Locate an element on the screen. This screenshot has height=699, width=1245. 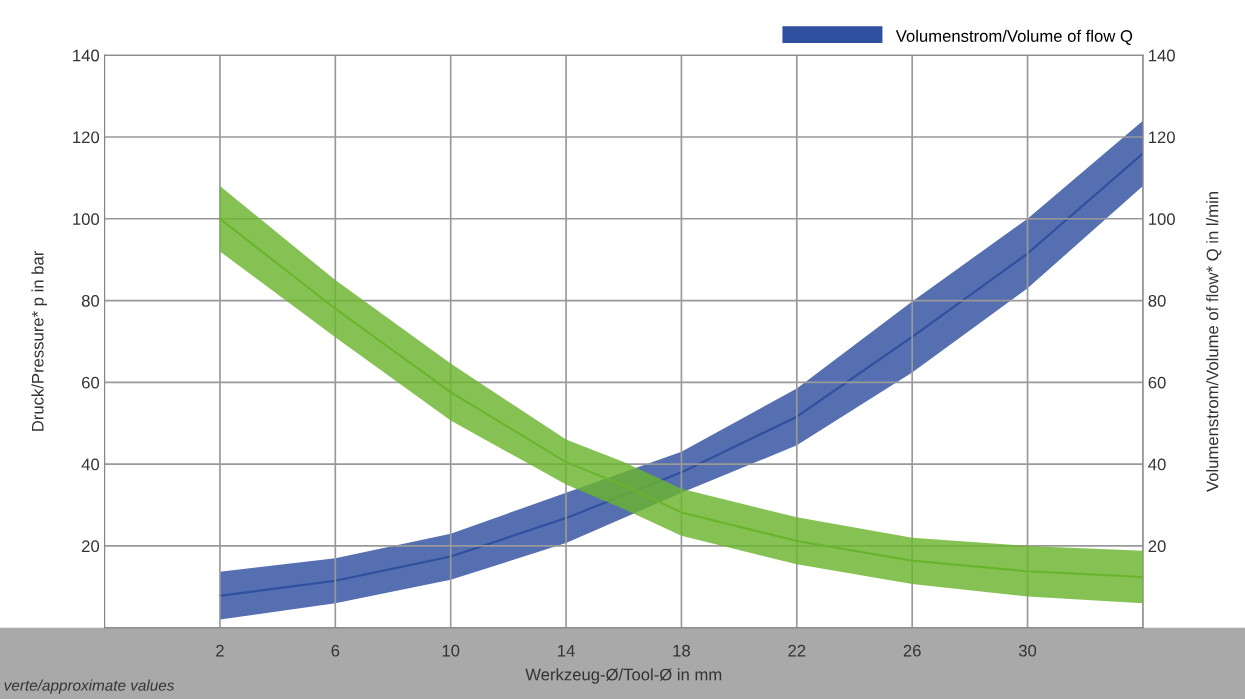
y2-axis-title: Volumenstrom/Volume of flow* Q in l/min is located at coordinates (1214, 342).